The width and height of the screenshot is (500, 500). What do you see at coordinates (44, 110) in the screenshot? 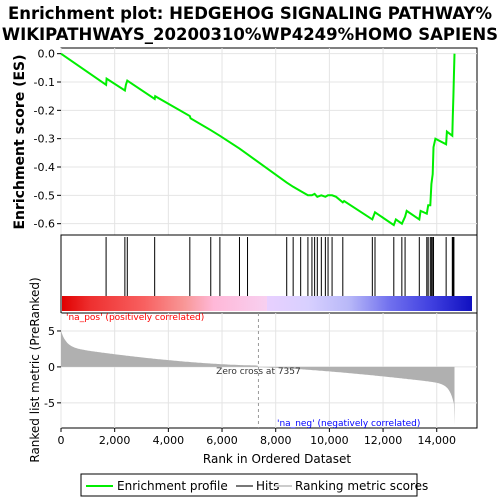
I see `es-tick-label: -0.2` at bounding box center [44, 110].